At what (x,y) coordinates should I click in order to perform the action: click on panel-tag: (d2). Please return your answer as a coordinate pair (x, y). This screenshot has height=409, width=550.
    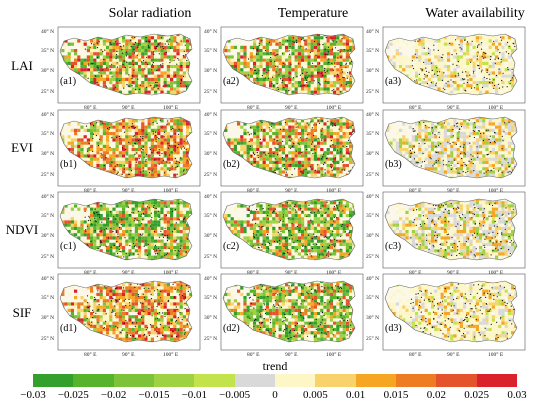
    Looking at the image, I should click on (231, 328).